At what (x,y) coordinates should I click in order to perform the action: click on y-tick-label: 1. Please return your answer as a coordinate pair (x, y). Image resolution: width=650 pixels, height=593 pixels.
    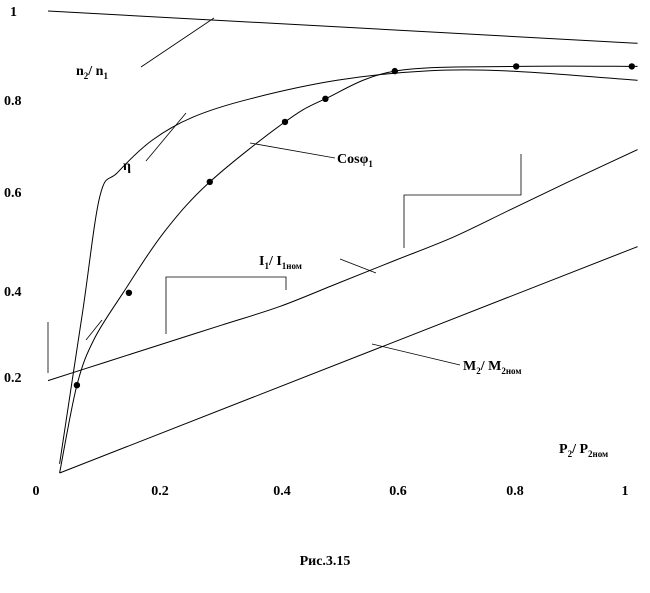
    Looking at the image, I should click on (13, 12).